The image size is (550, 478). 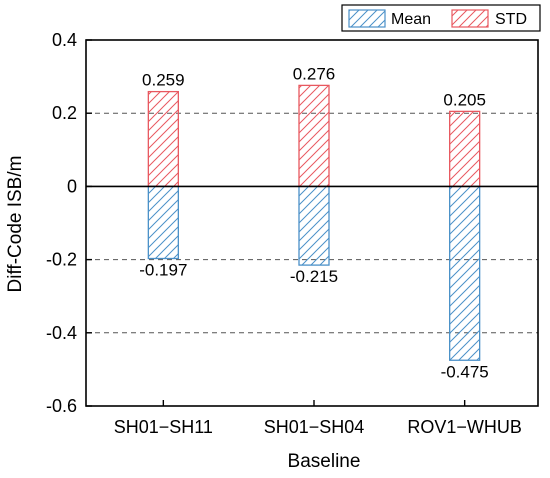 What do you see at coordinates (61, 406) in the screenshot?
I see `y-tick-label: -0.6` at bounding box center [61, 406].